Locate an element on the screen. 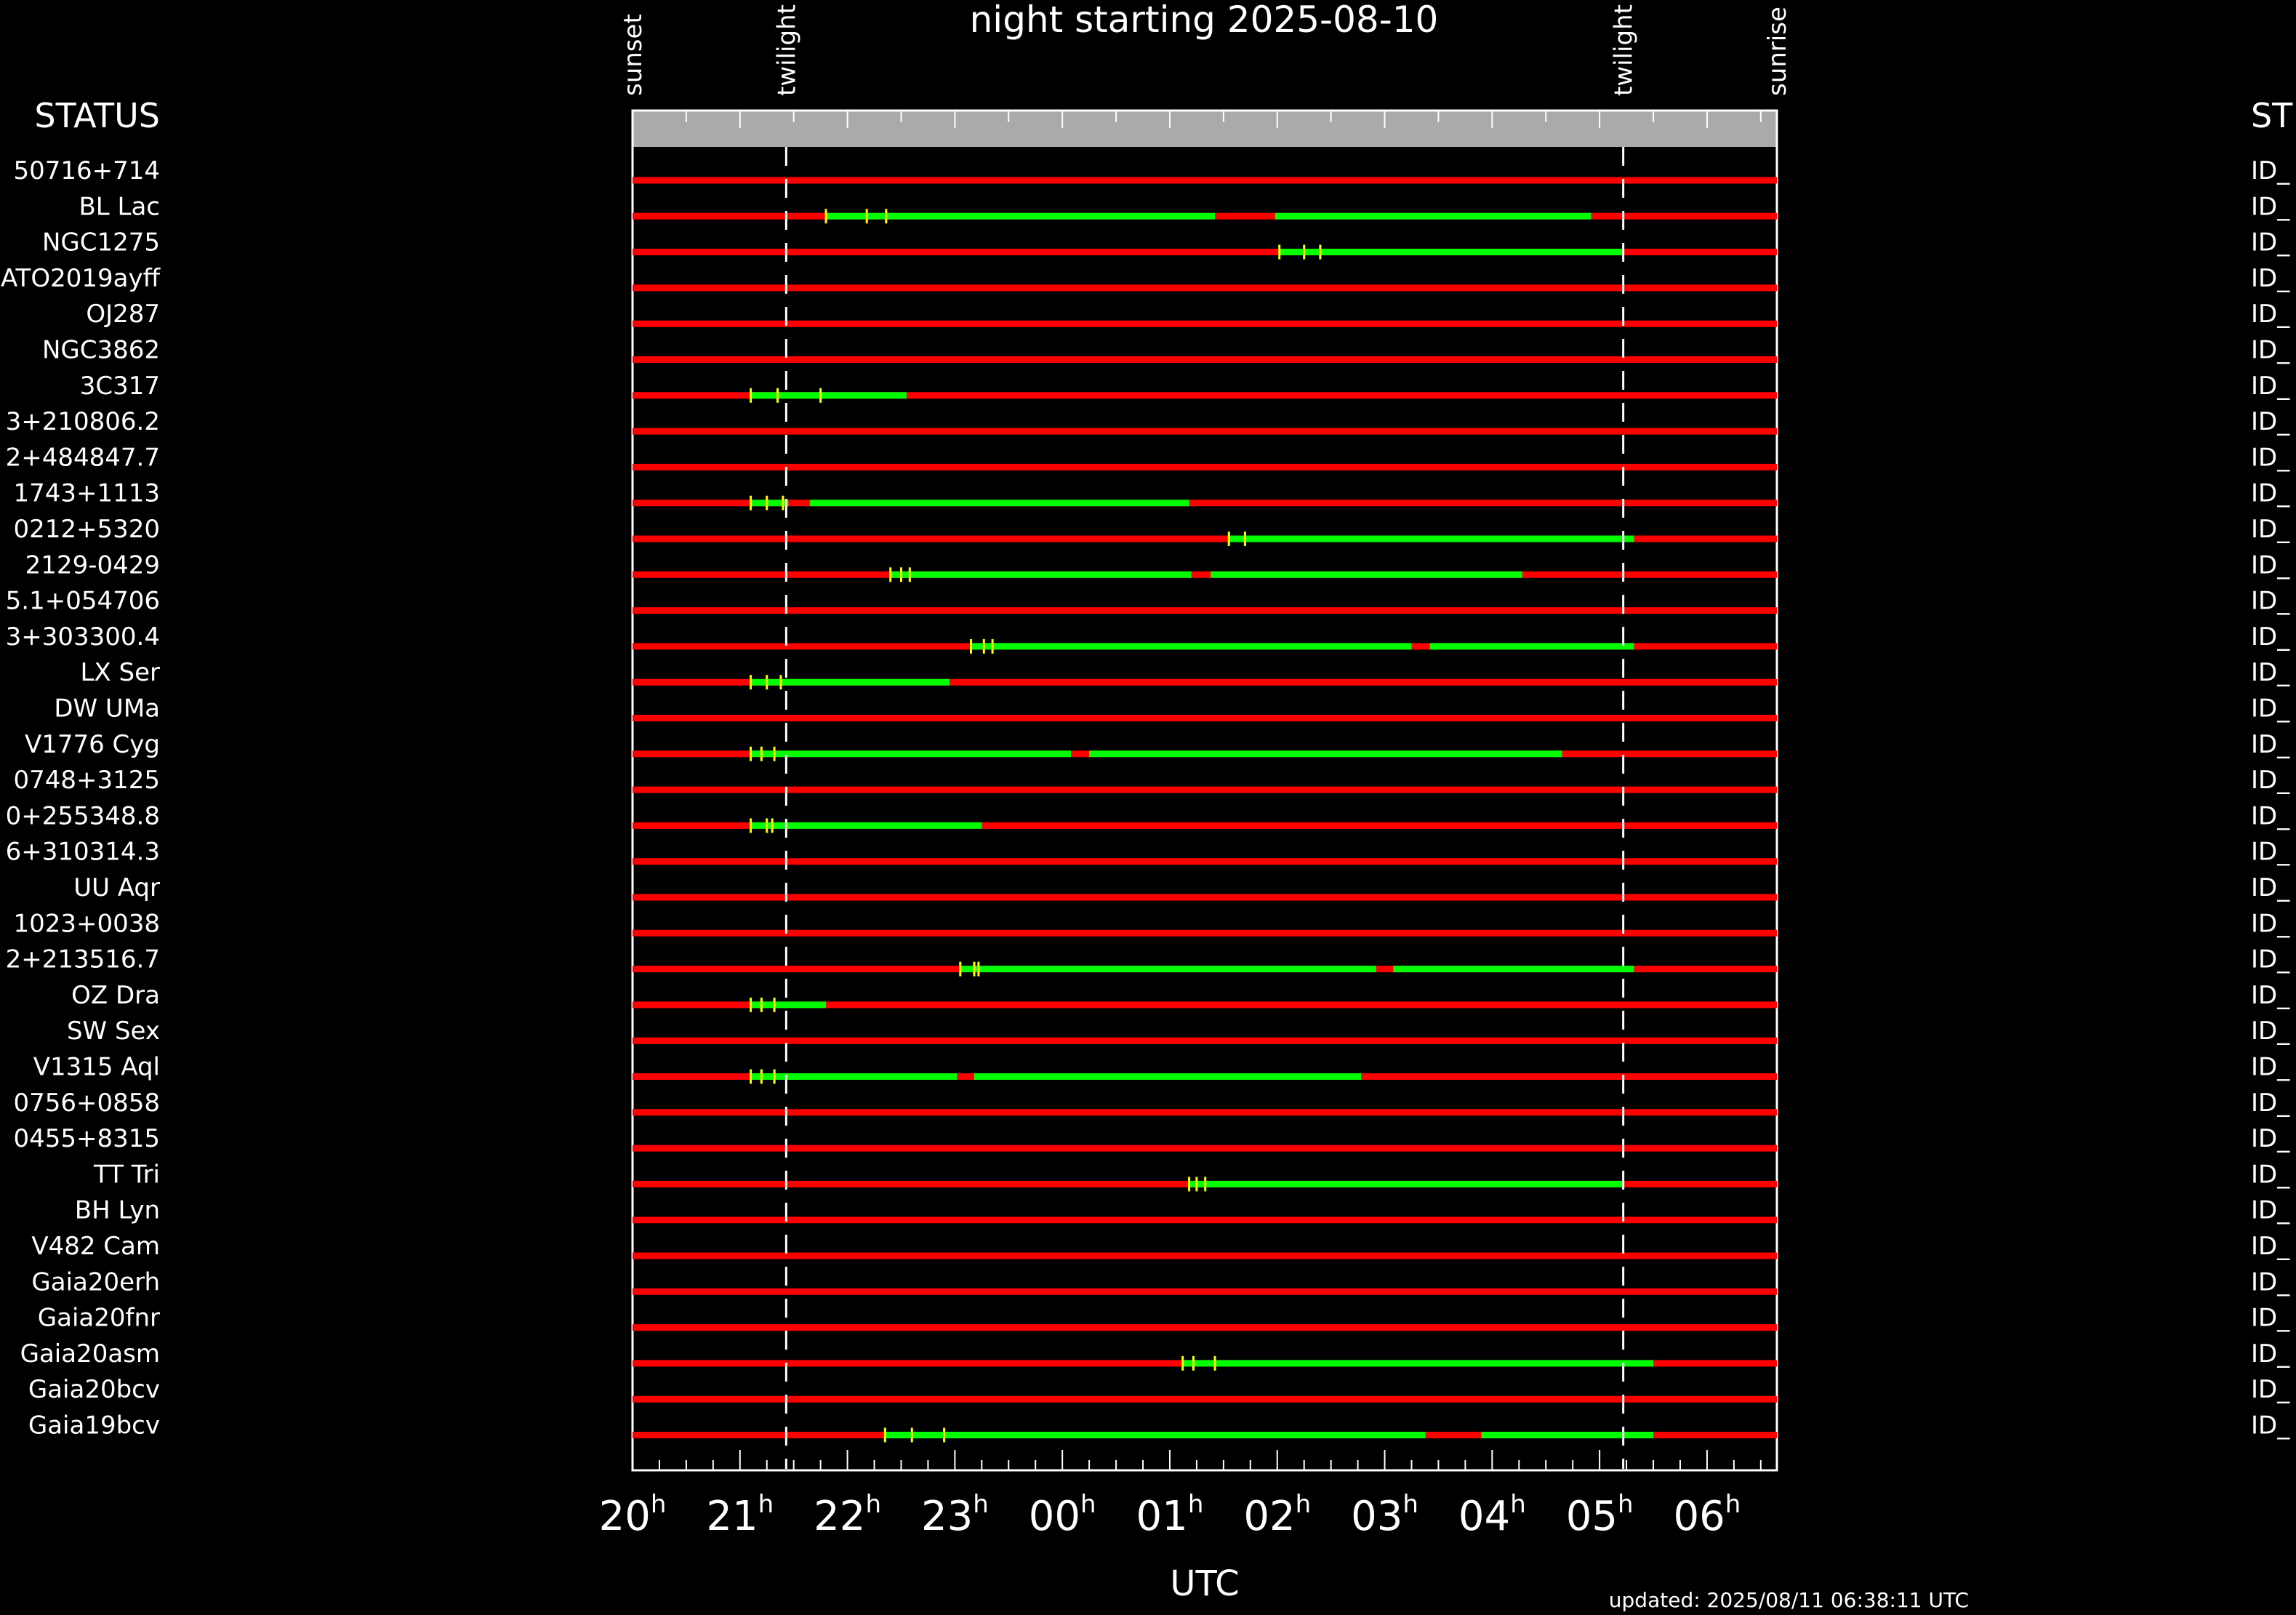 This screenshot has height=1615, width=2296. target-row: DW UMa ID_ is located at coordinates (1172, 709).